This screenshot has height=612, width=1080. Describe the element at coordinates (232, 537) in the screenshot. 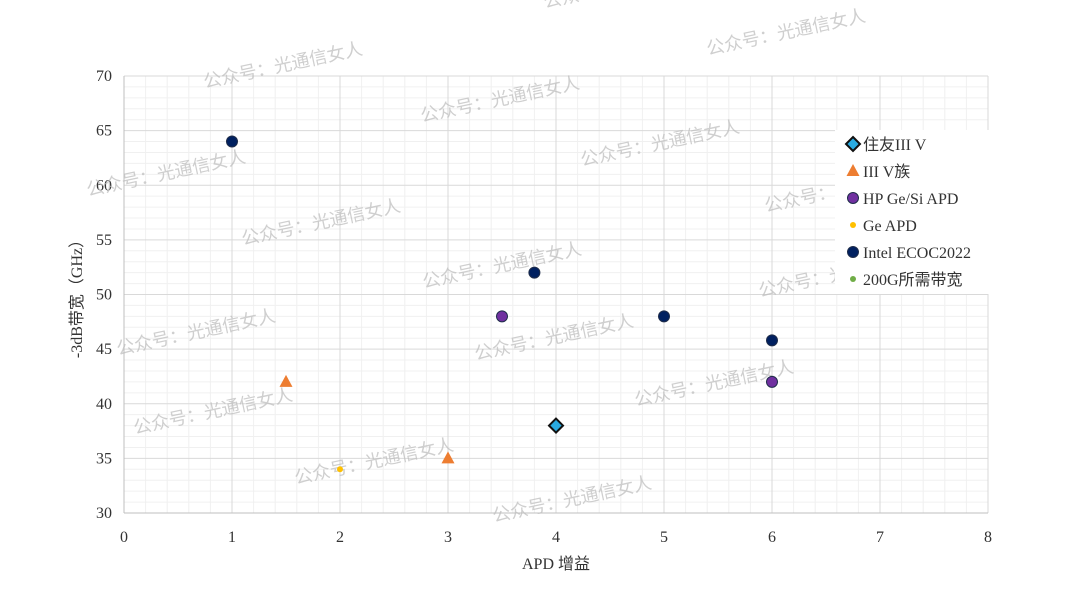

I see `x-tick-label: 1` at that location.